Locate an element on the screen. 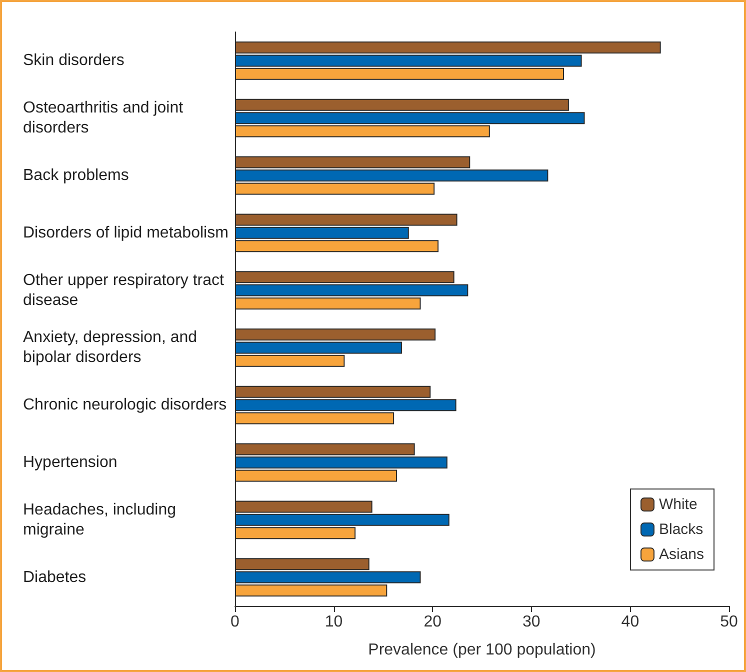 This screenshot has width=746, height=672. y-tick-label: Osteoarthritis and joint disorders is located at coordinates (105, 118).